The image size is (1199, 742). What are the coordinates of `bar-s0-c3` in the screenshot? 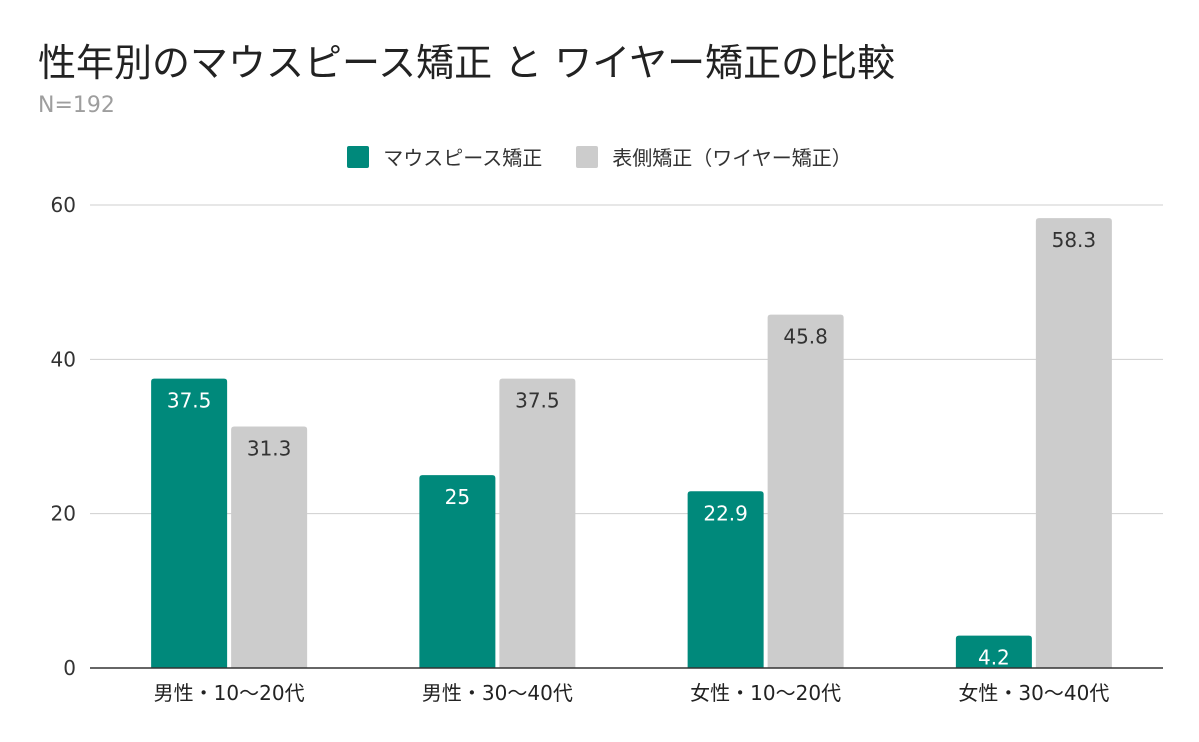 It's located at (993, 651).